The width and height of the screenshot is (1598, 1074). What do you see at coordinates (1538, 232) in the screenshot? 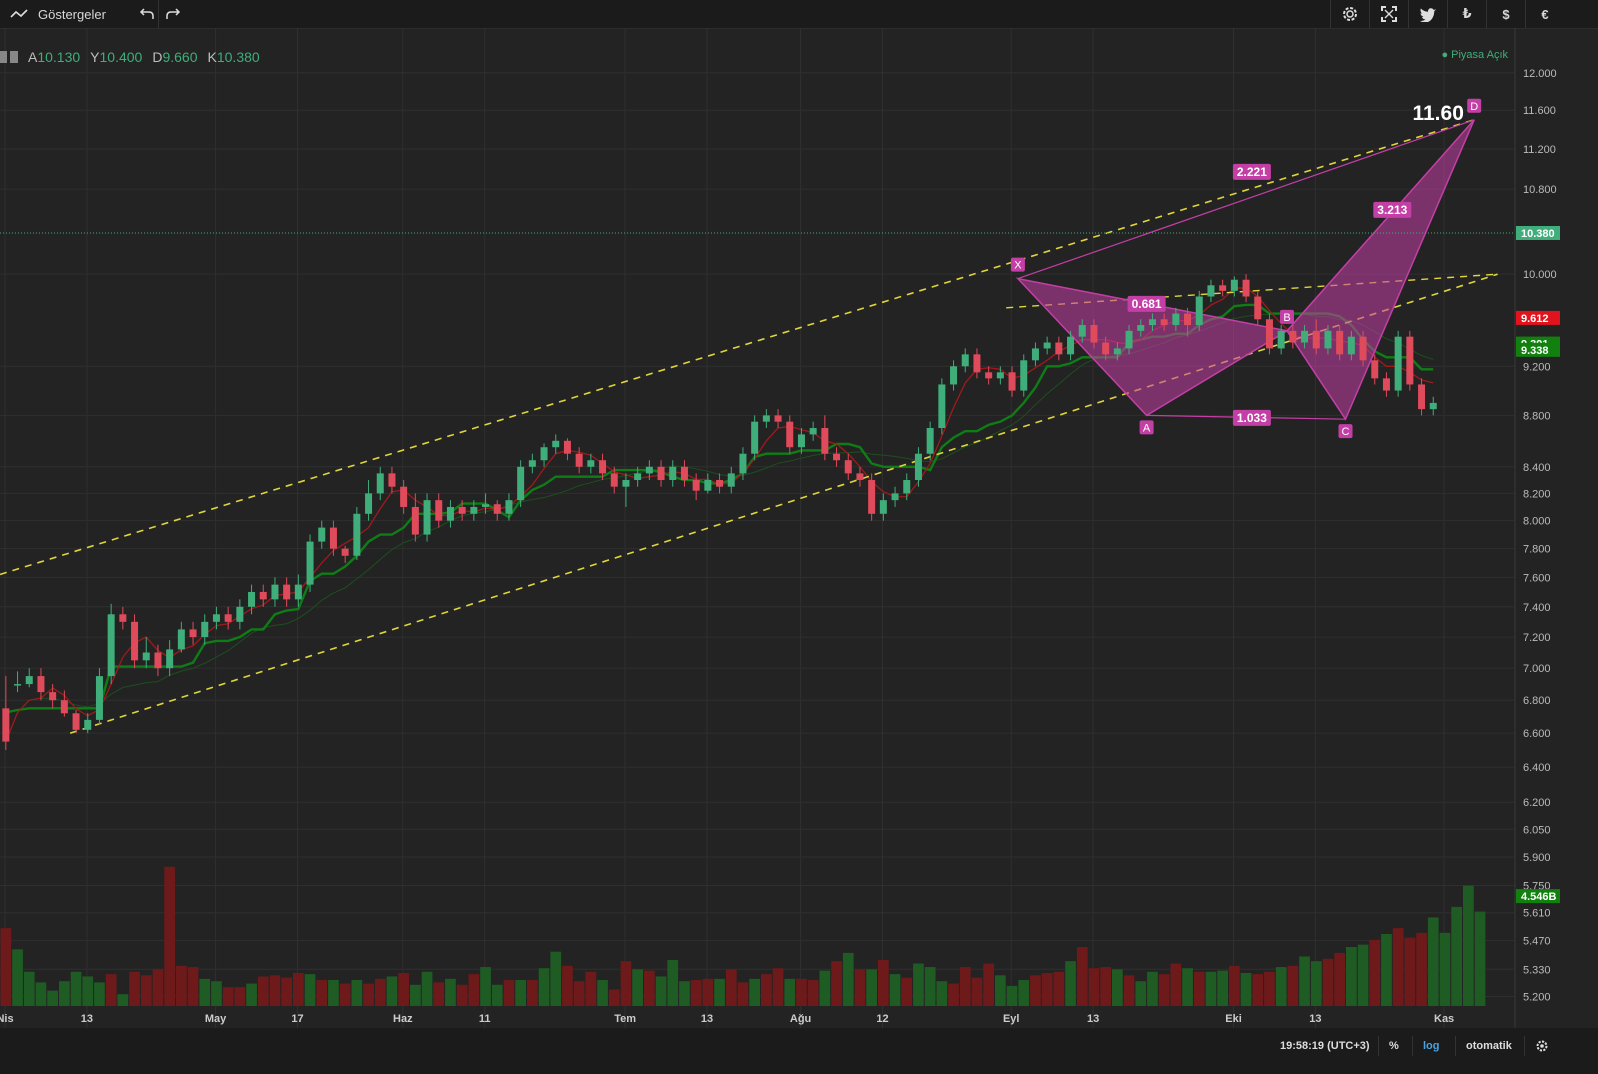
I see `price-tag-bg` at bounding box center [1538, 232].